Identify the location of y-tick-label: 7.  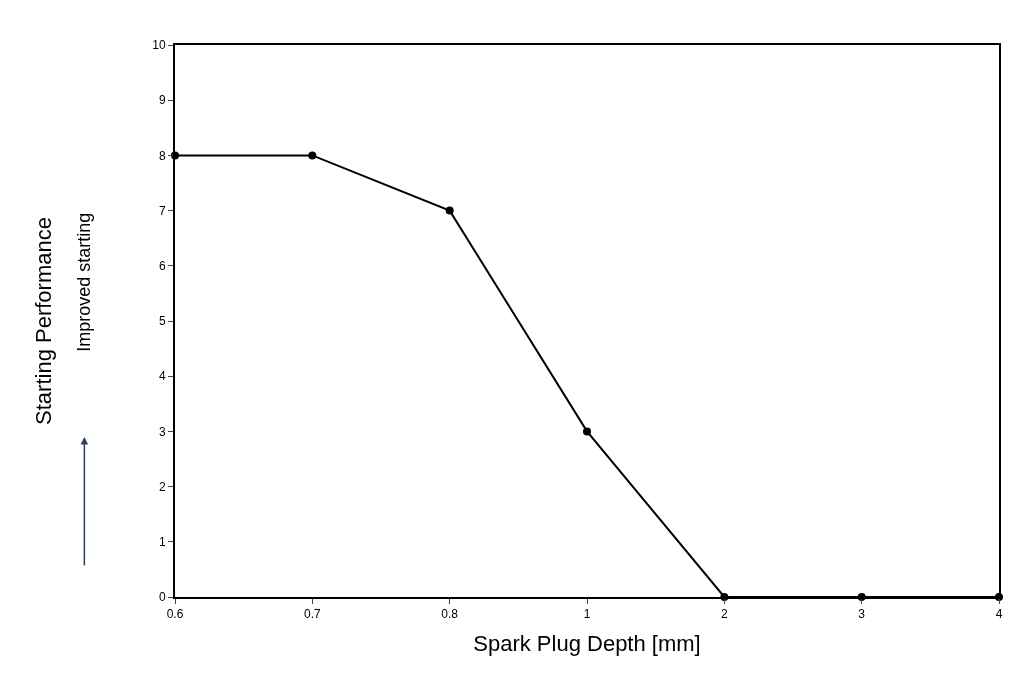
(162, 210).